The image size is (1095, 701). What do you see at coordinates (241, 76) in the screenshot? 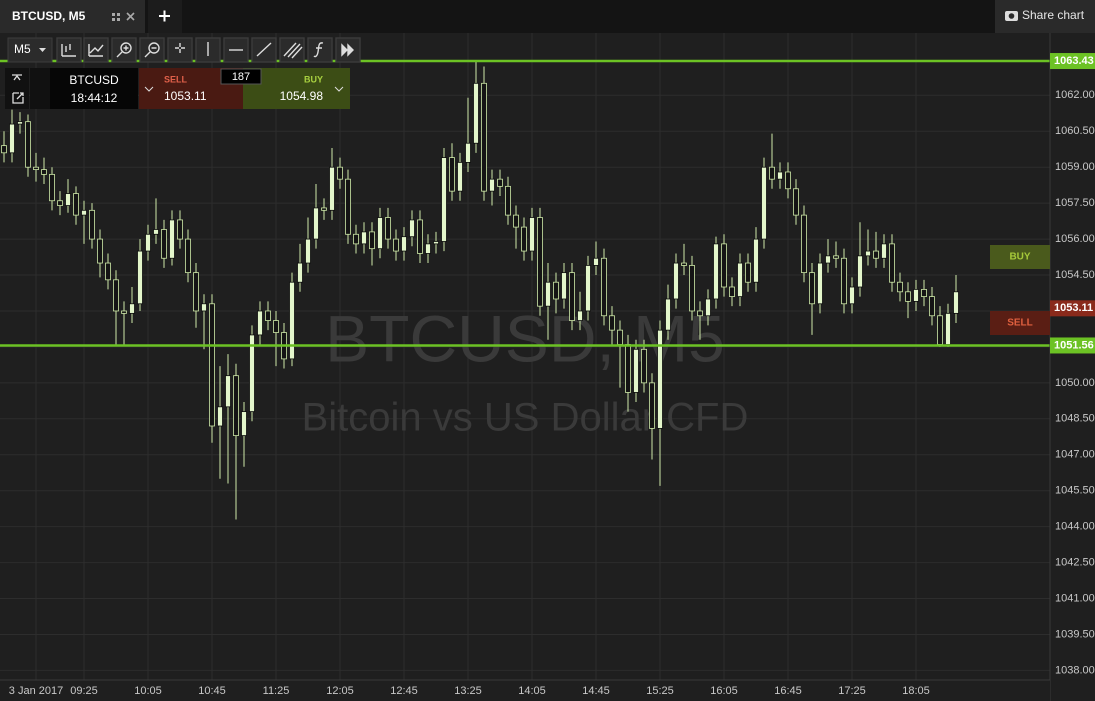
I see `spread-box` at bounding box center [241, 76].